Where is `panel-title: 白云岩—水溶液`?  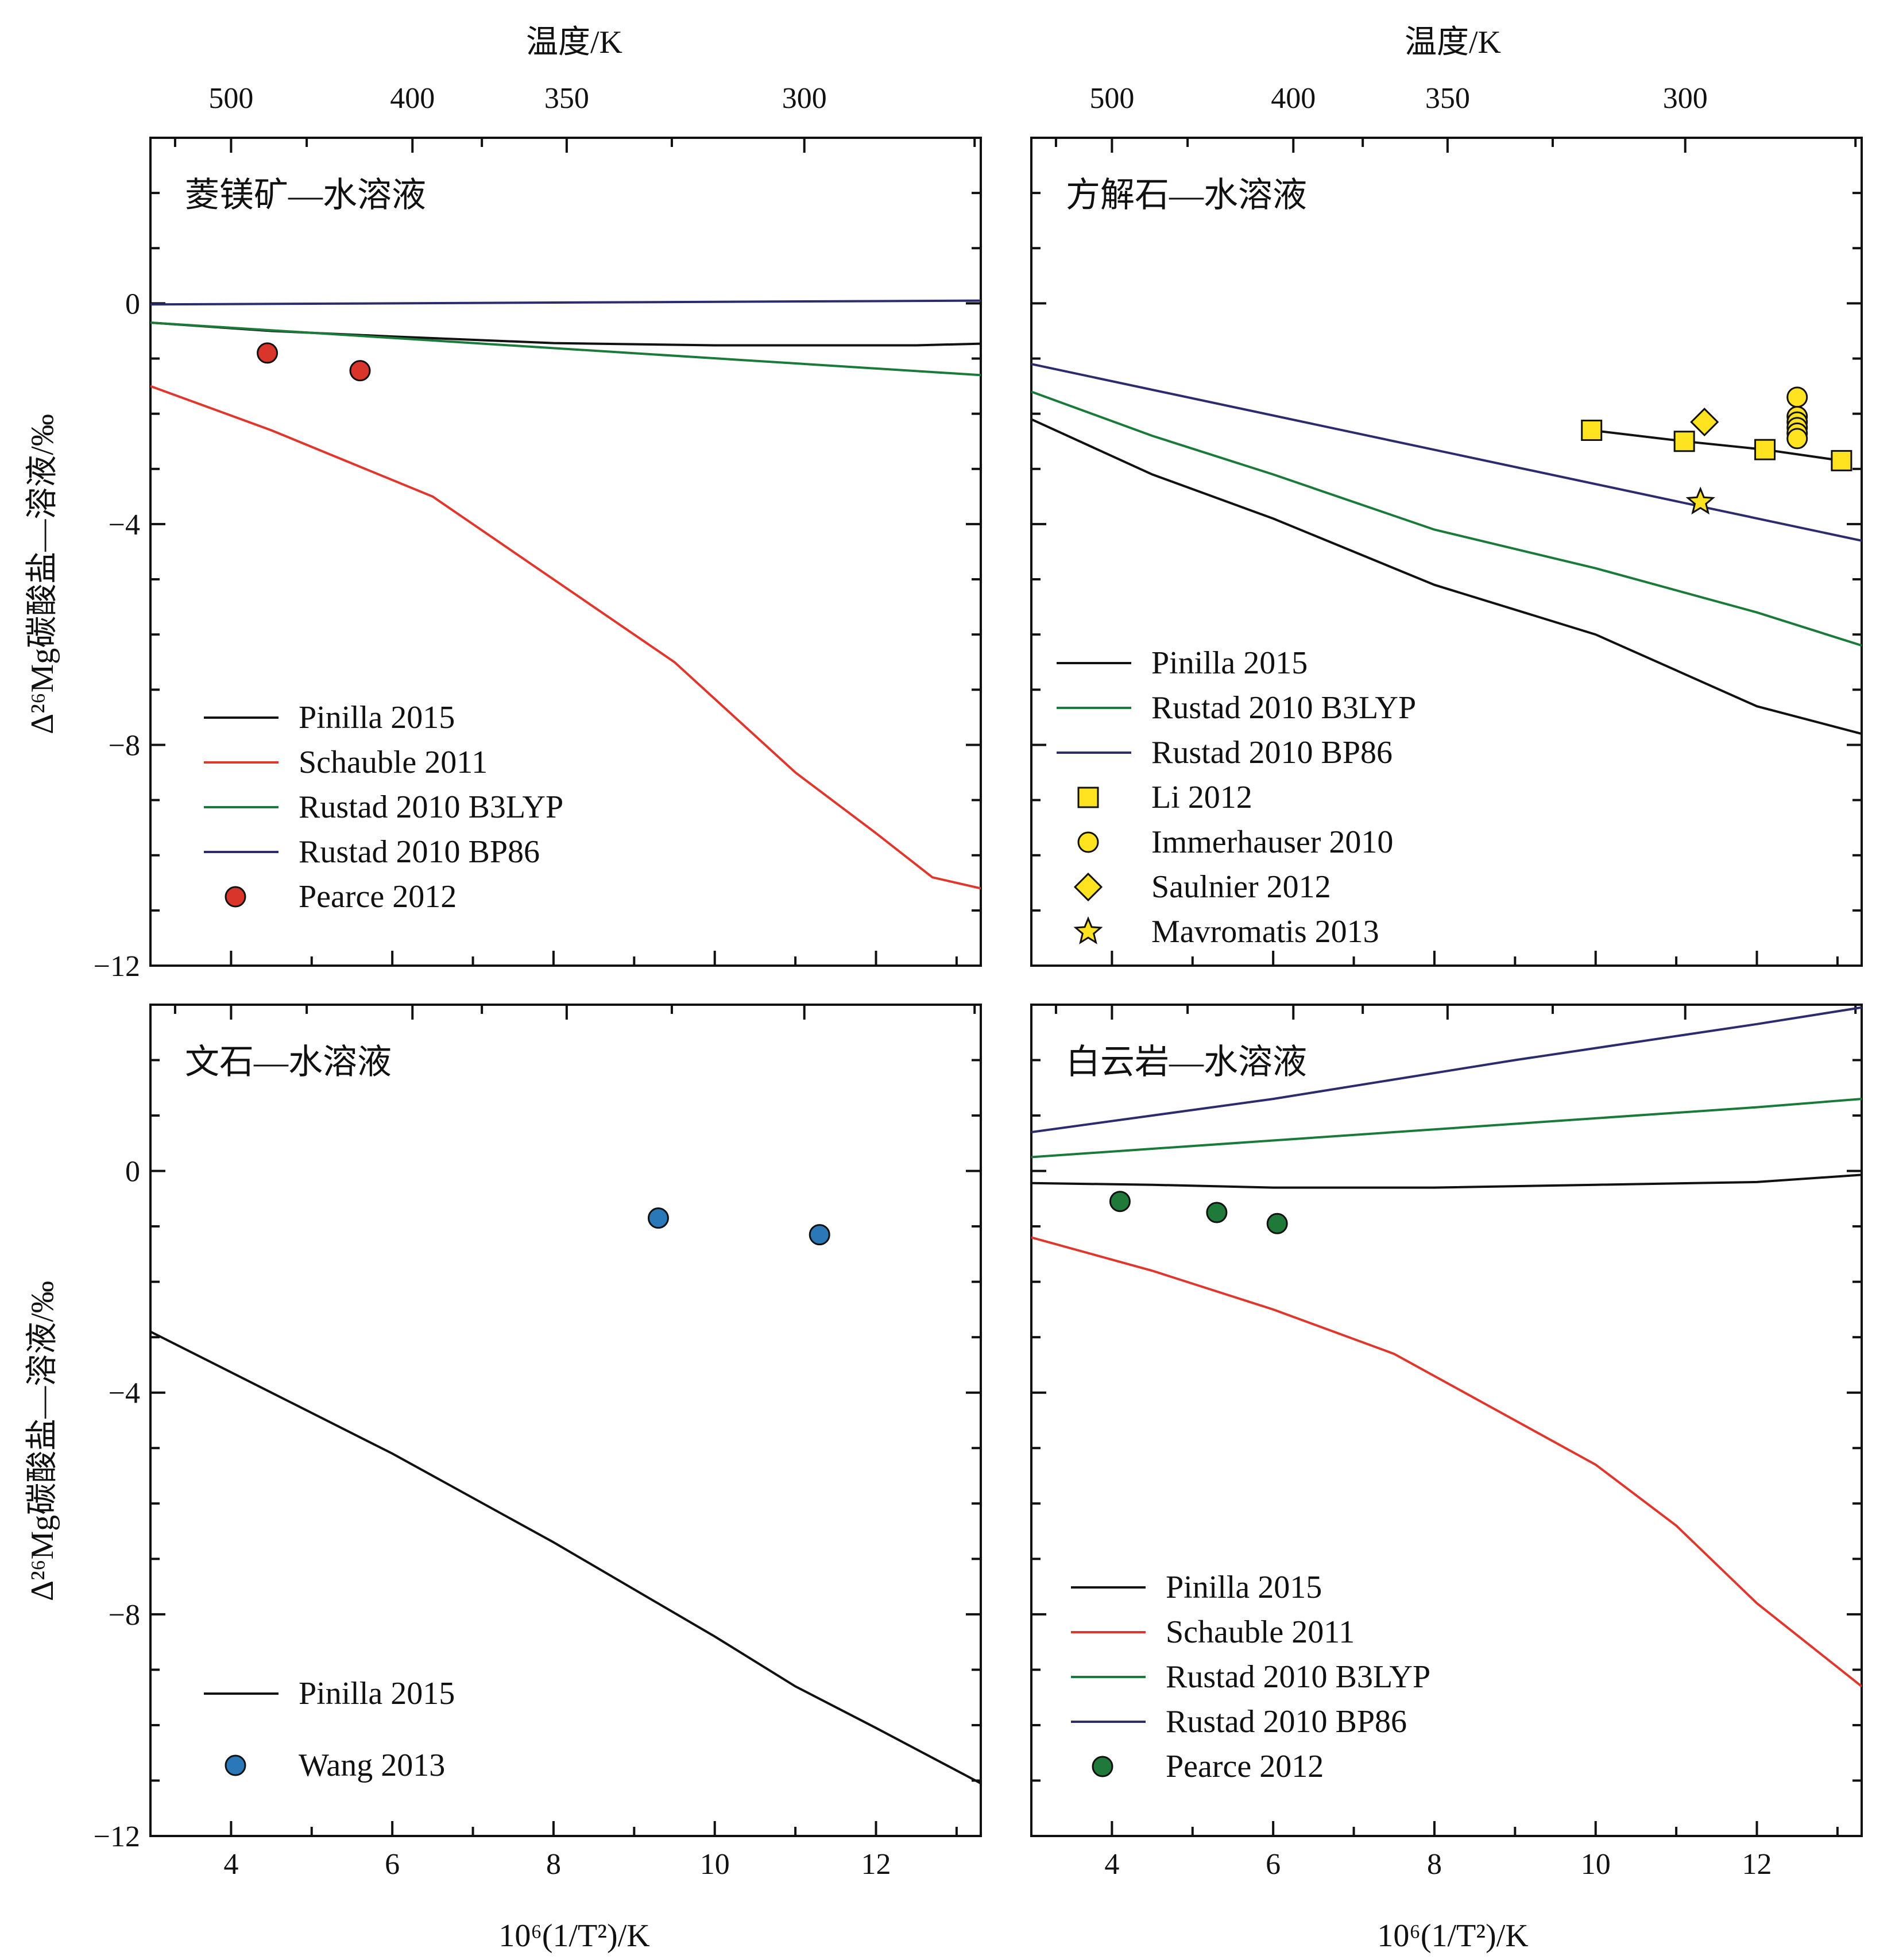
panel-title: 白云岩—水溶液 is located at coordinates (1186, 1062).